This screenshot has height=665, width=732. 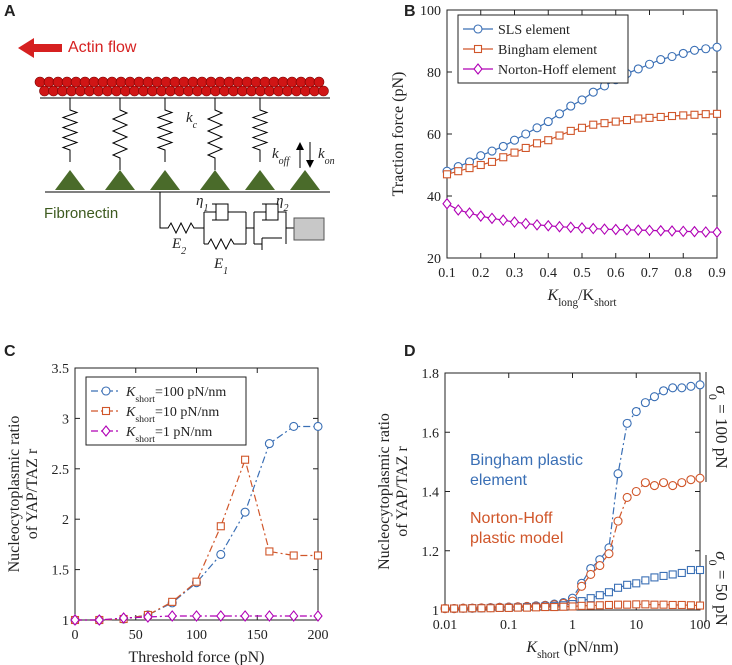 I want to click on x-tick-label: 0.7, so click(x=650, y=273).